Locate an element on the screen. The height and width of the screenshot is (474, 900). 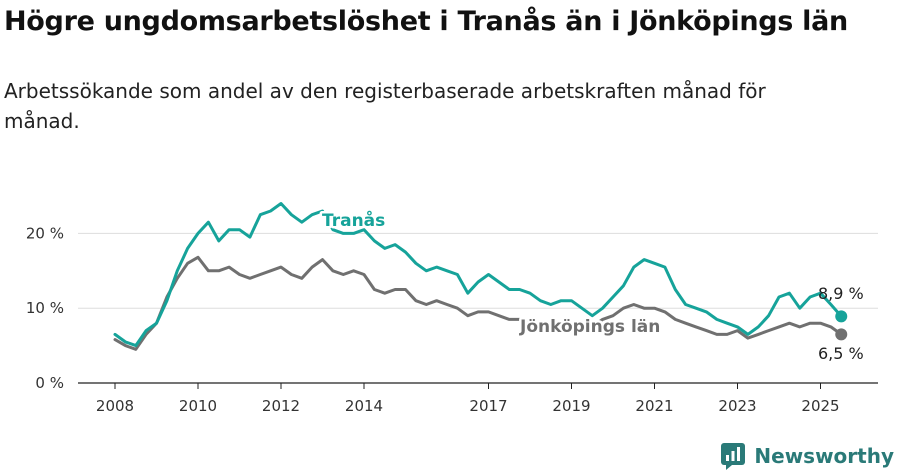
x-tick-label: 2010 is located at coordinates (198, 406).